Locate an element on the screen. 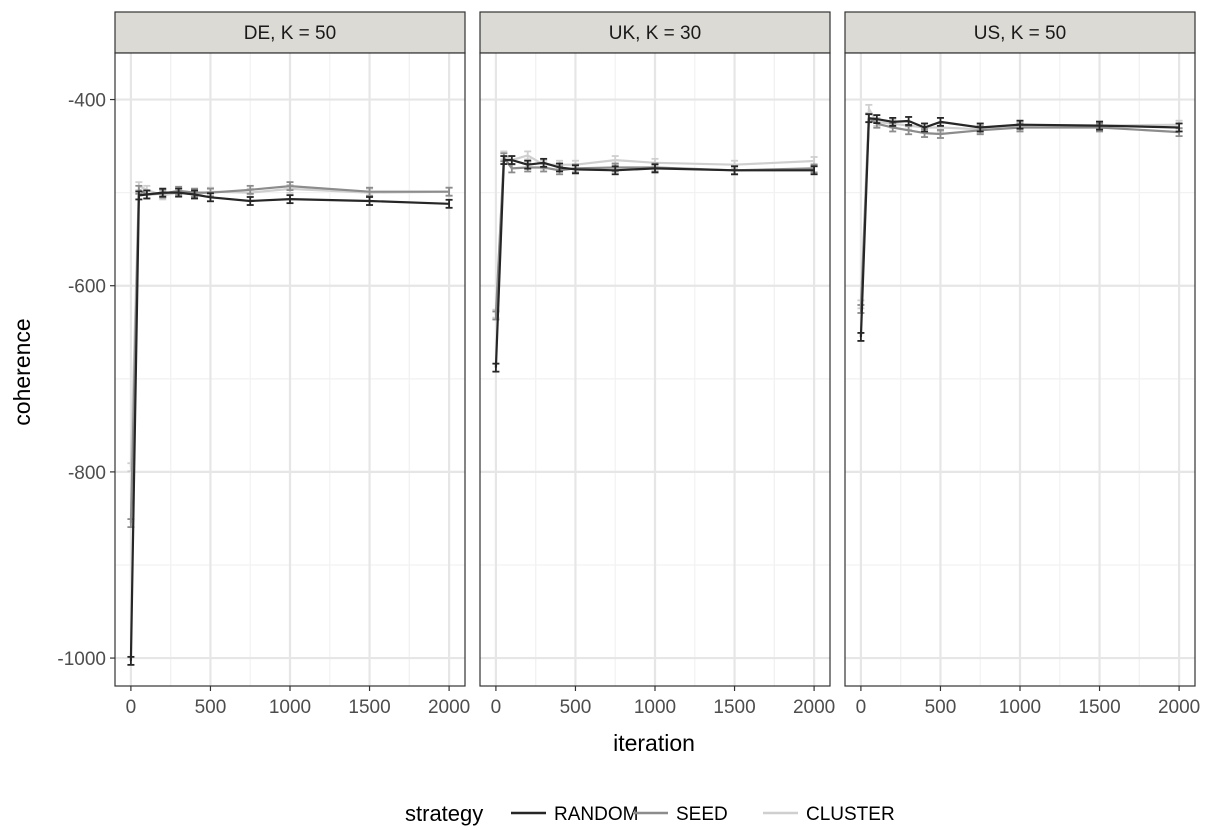  legend-label-seed: SEED is located at coordinates (702, 814).